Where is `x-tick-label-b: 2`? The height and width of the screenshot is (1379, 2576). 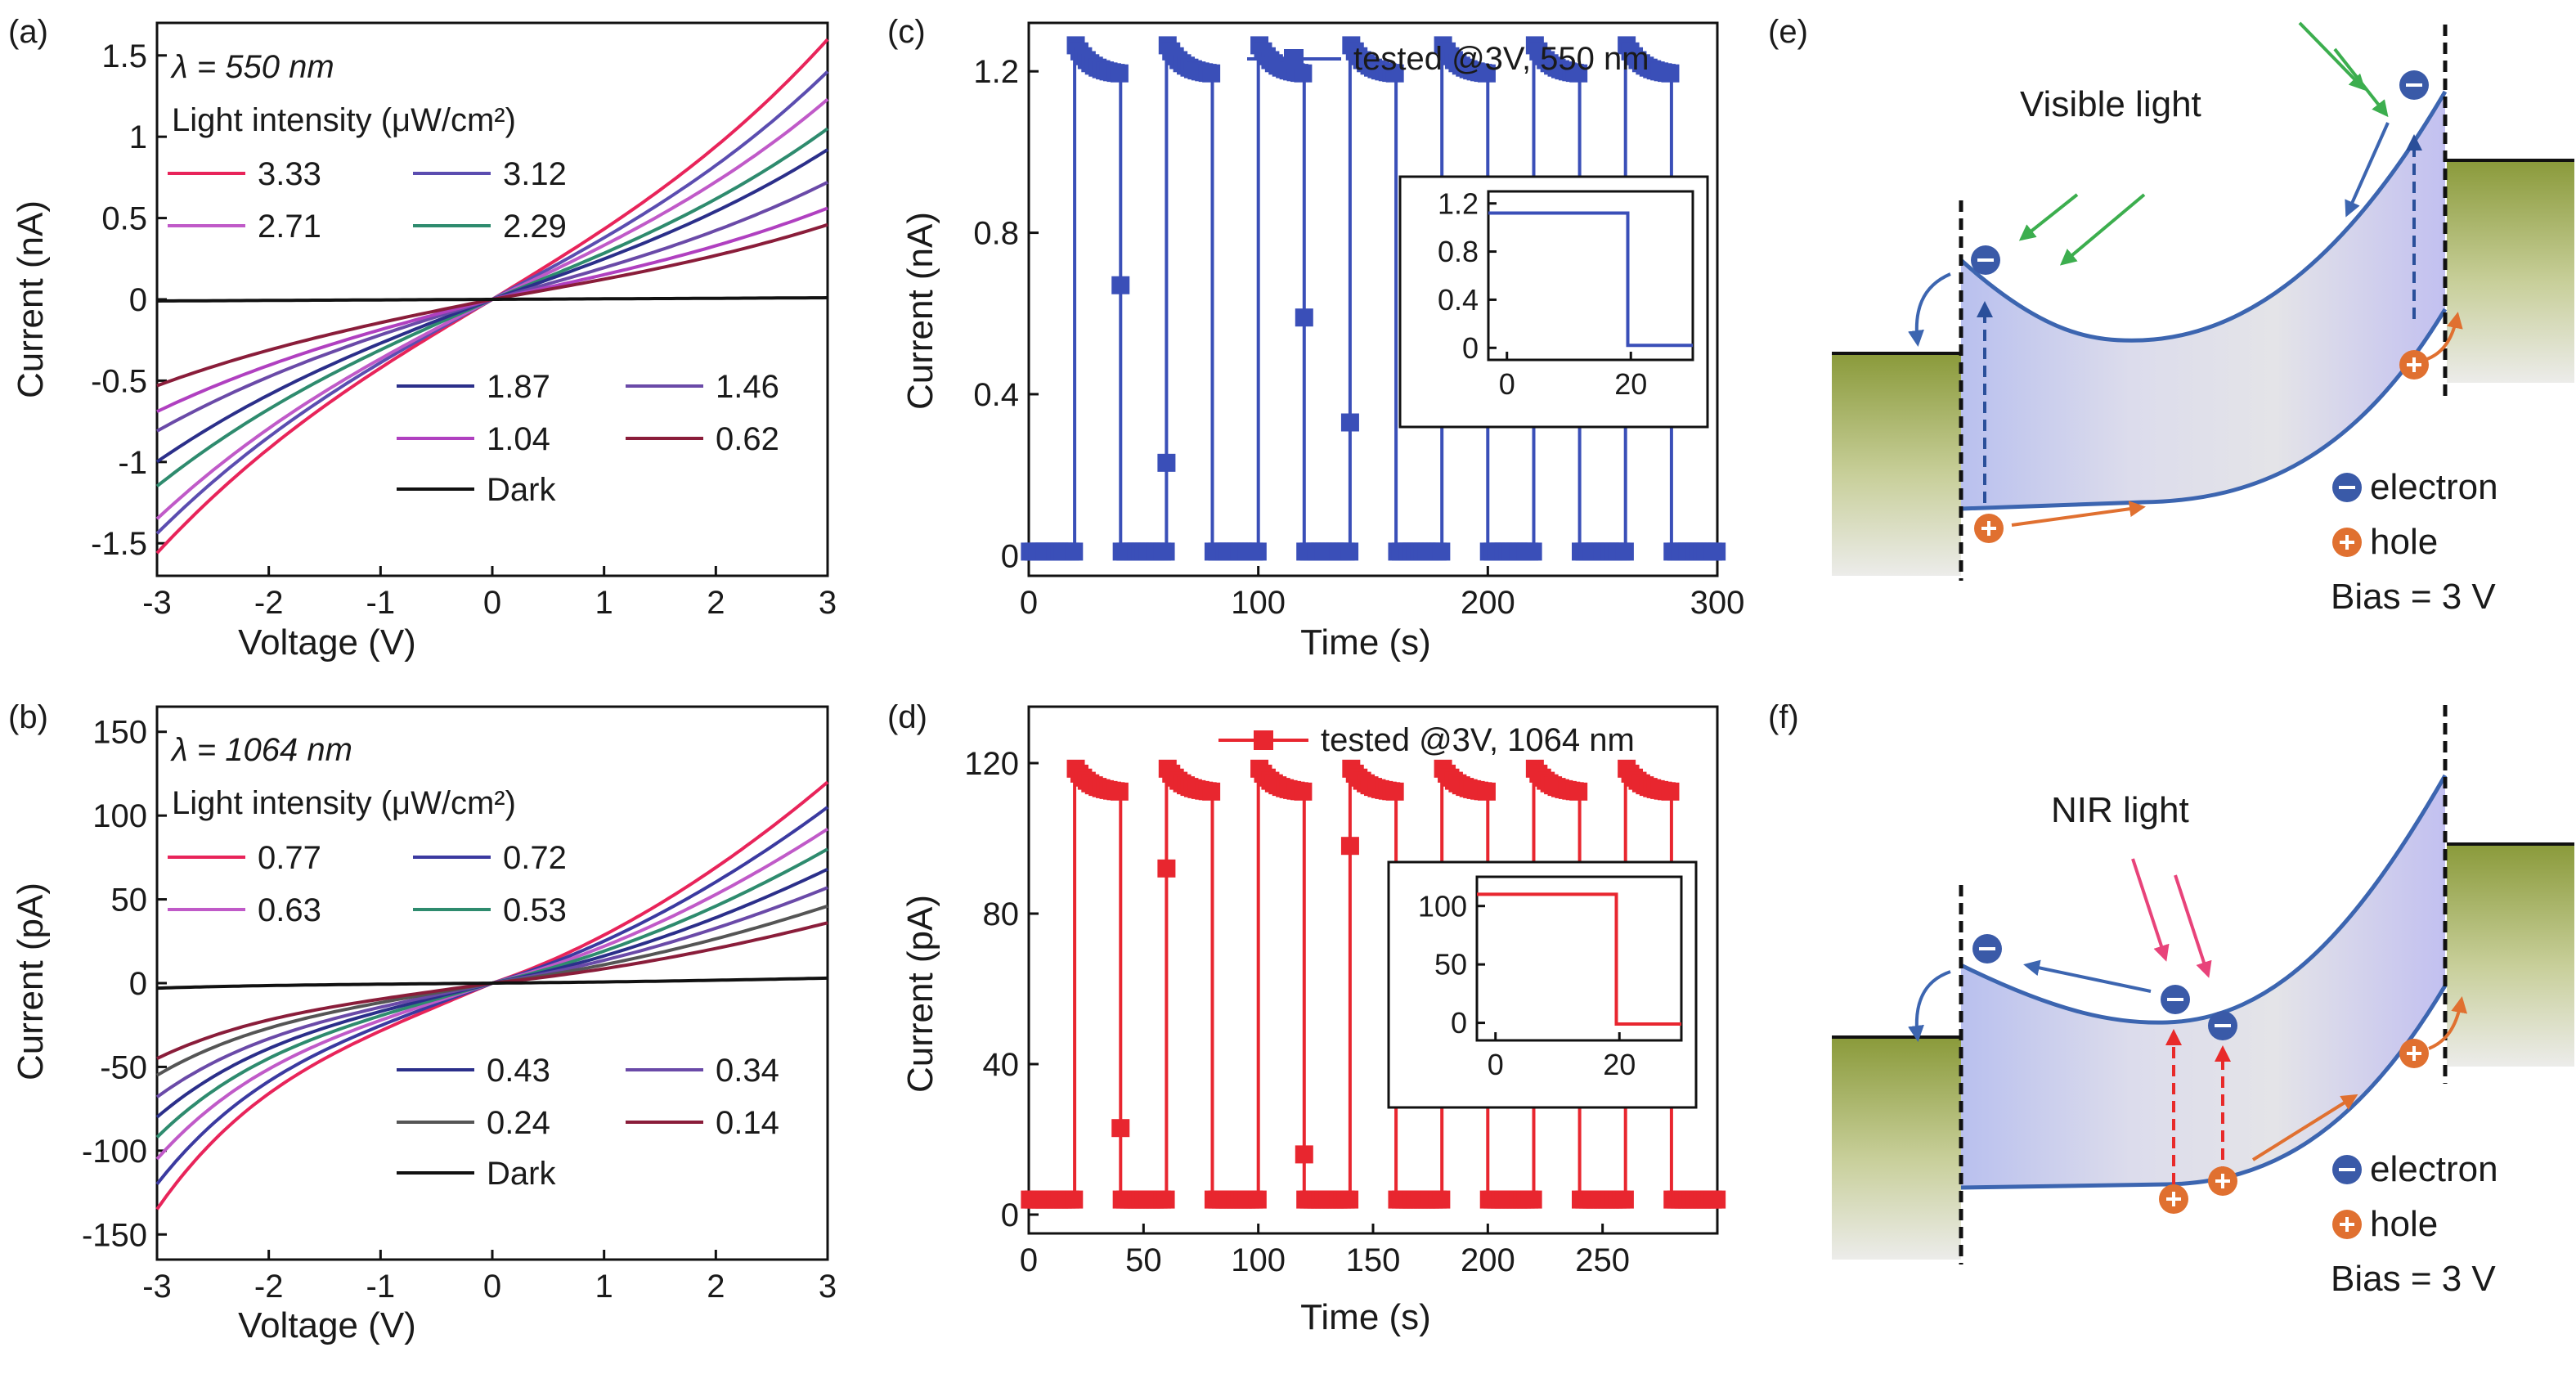 x-tick-label-b: 2 is located at coordinates (716, 1287).